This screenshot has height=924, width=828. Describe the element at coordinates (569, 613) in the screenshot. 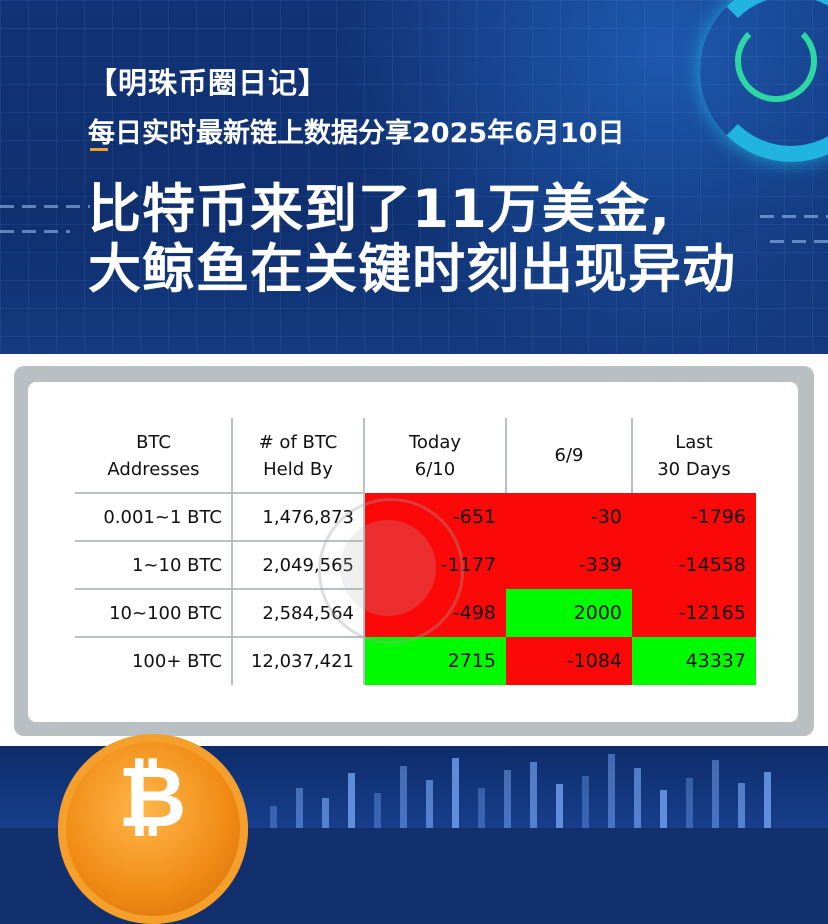

I see `table-cell: 2000` at that location.